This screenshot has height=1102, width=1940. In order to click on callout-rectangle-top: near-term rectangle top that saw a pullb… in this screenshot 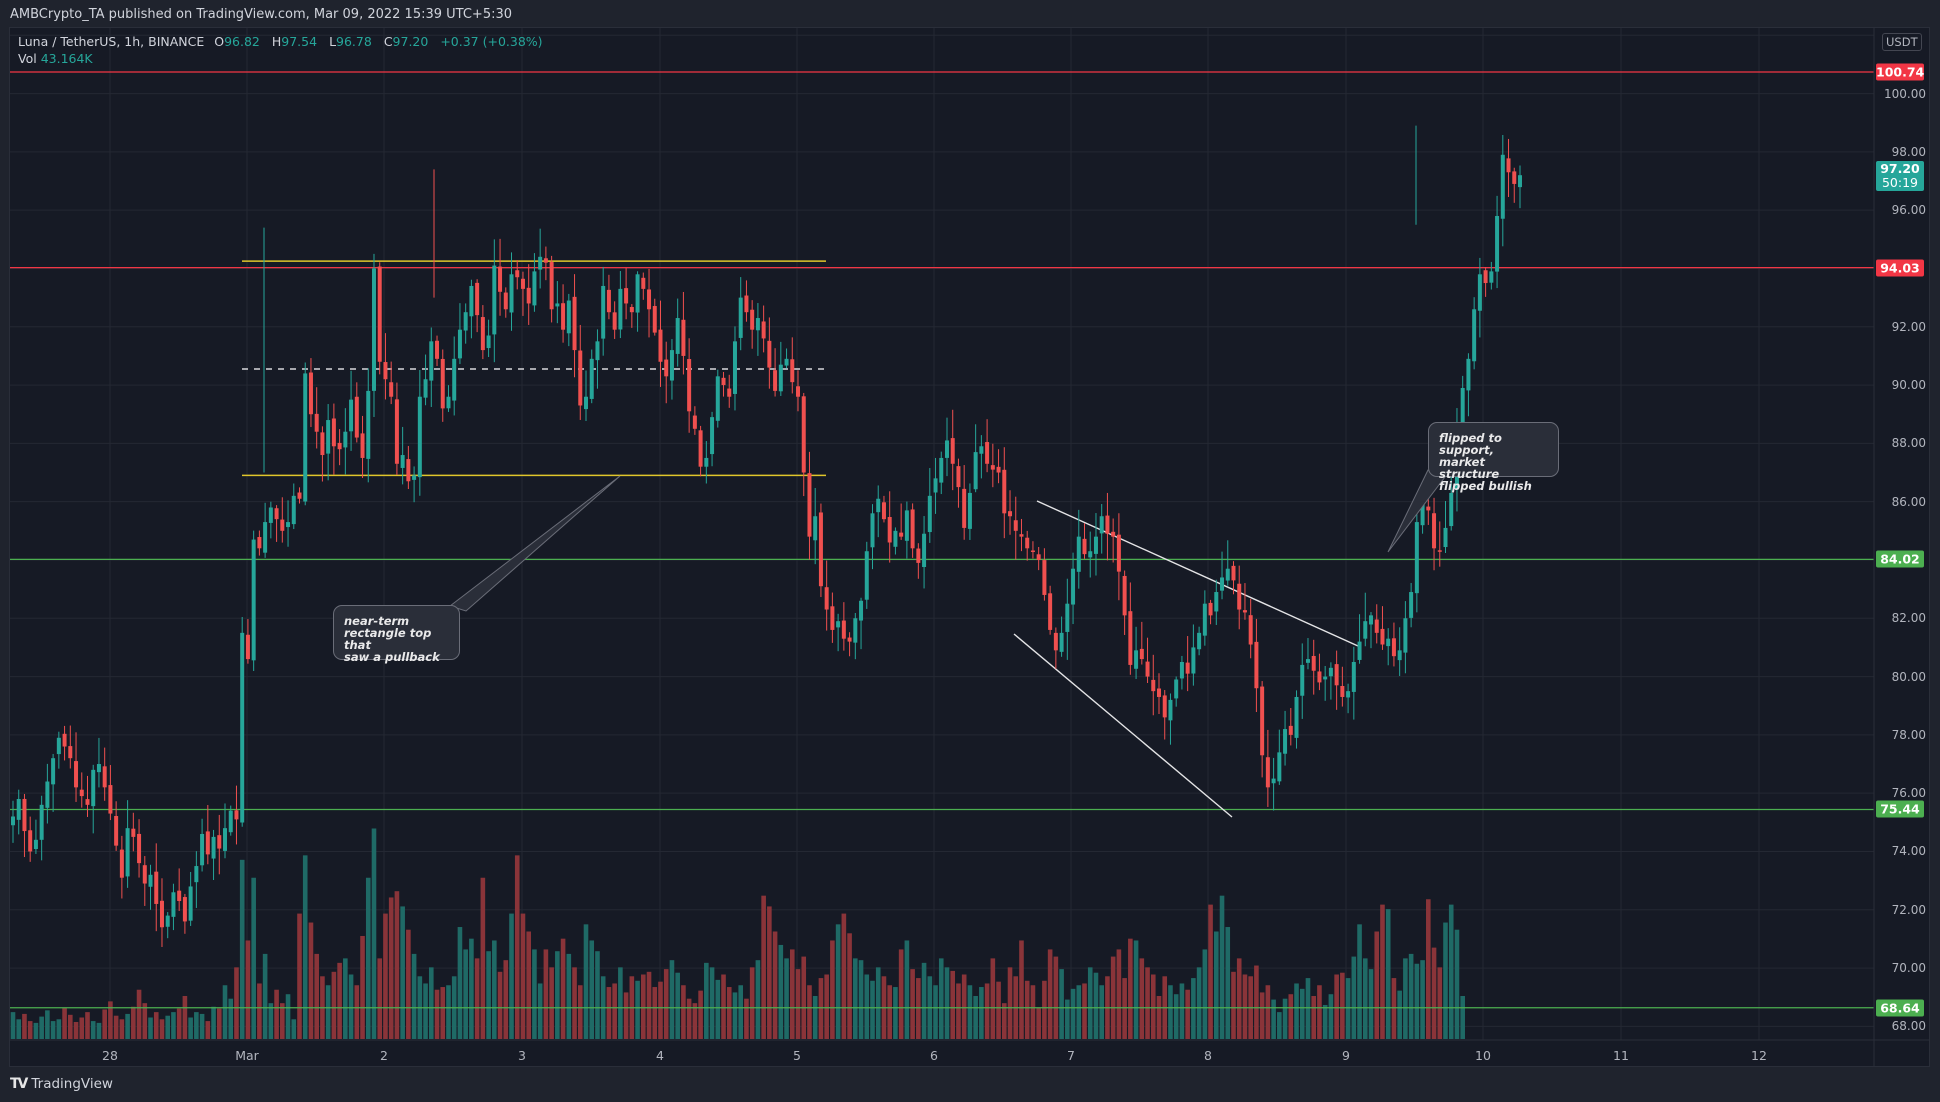, I will do `click(396, 634)`.